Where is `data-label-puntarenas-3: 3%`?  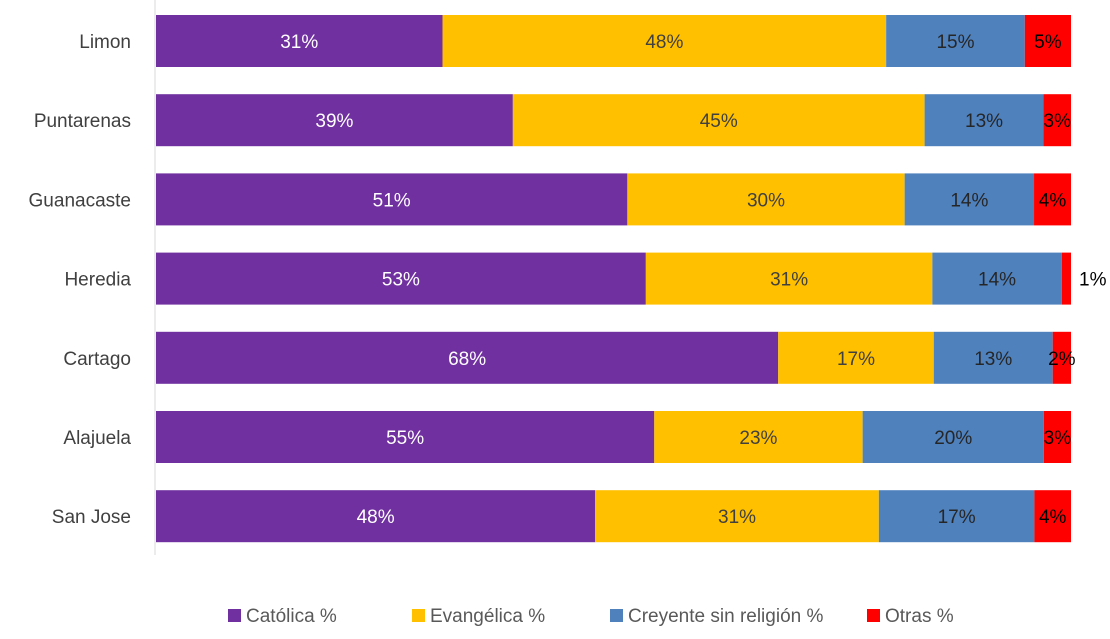
data-label-puntarenas-3: 3% is located at coordinates (1058, 121).